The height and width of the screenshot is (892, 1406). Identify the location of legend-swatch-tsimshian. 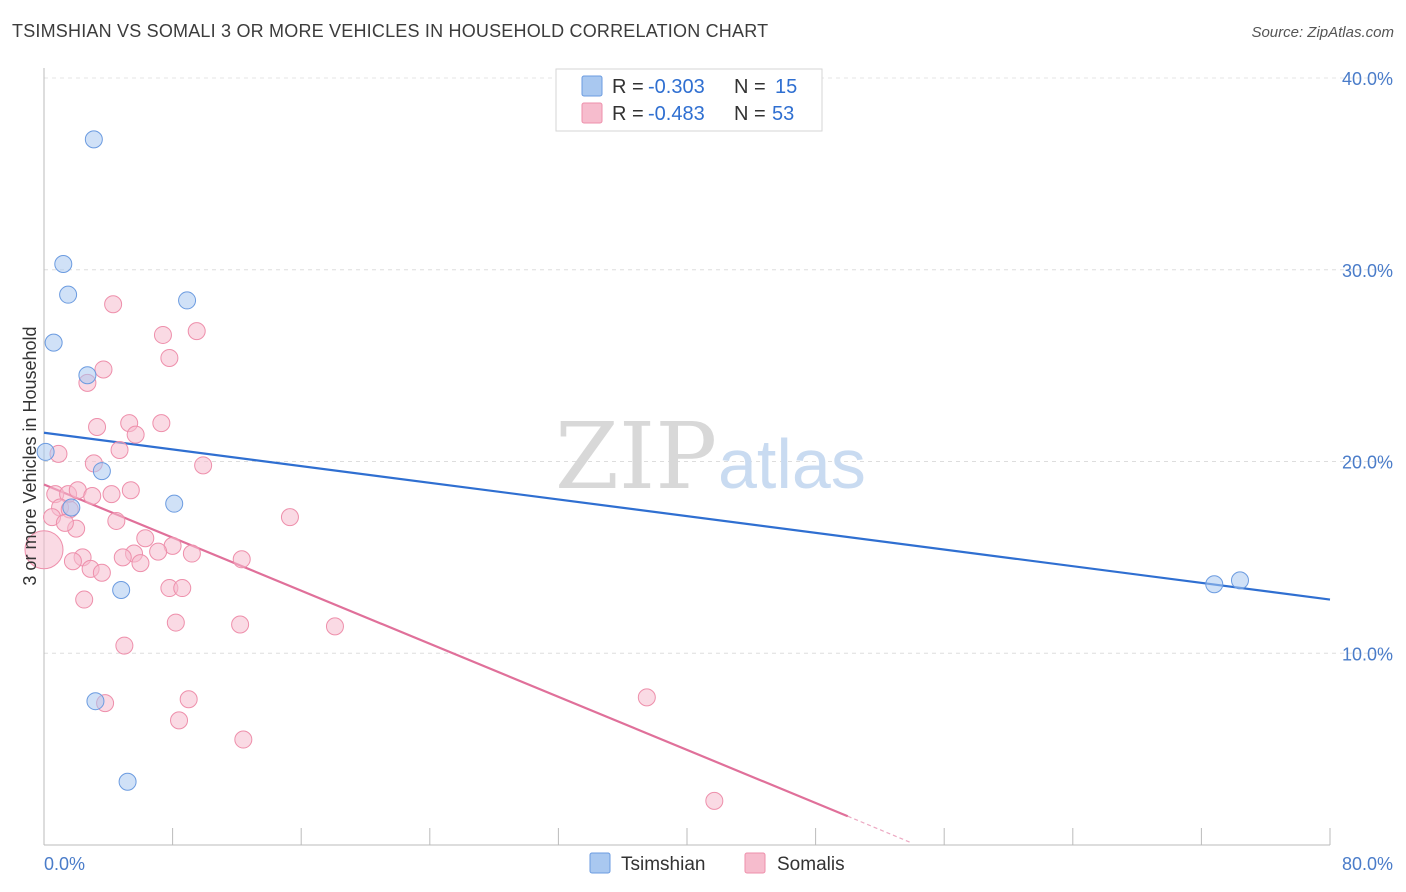
(592, 86).